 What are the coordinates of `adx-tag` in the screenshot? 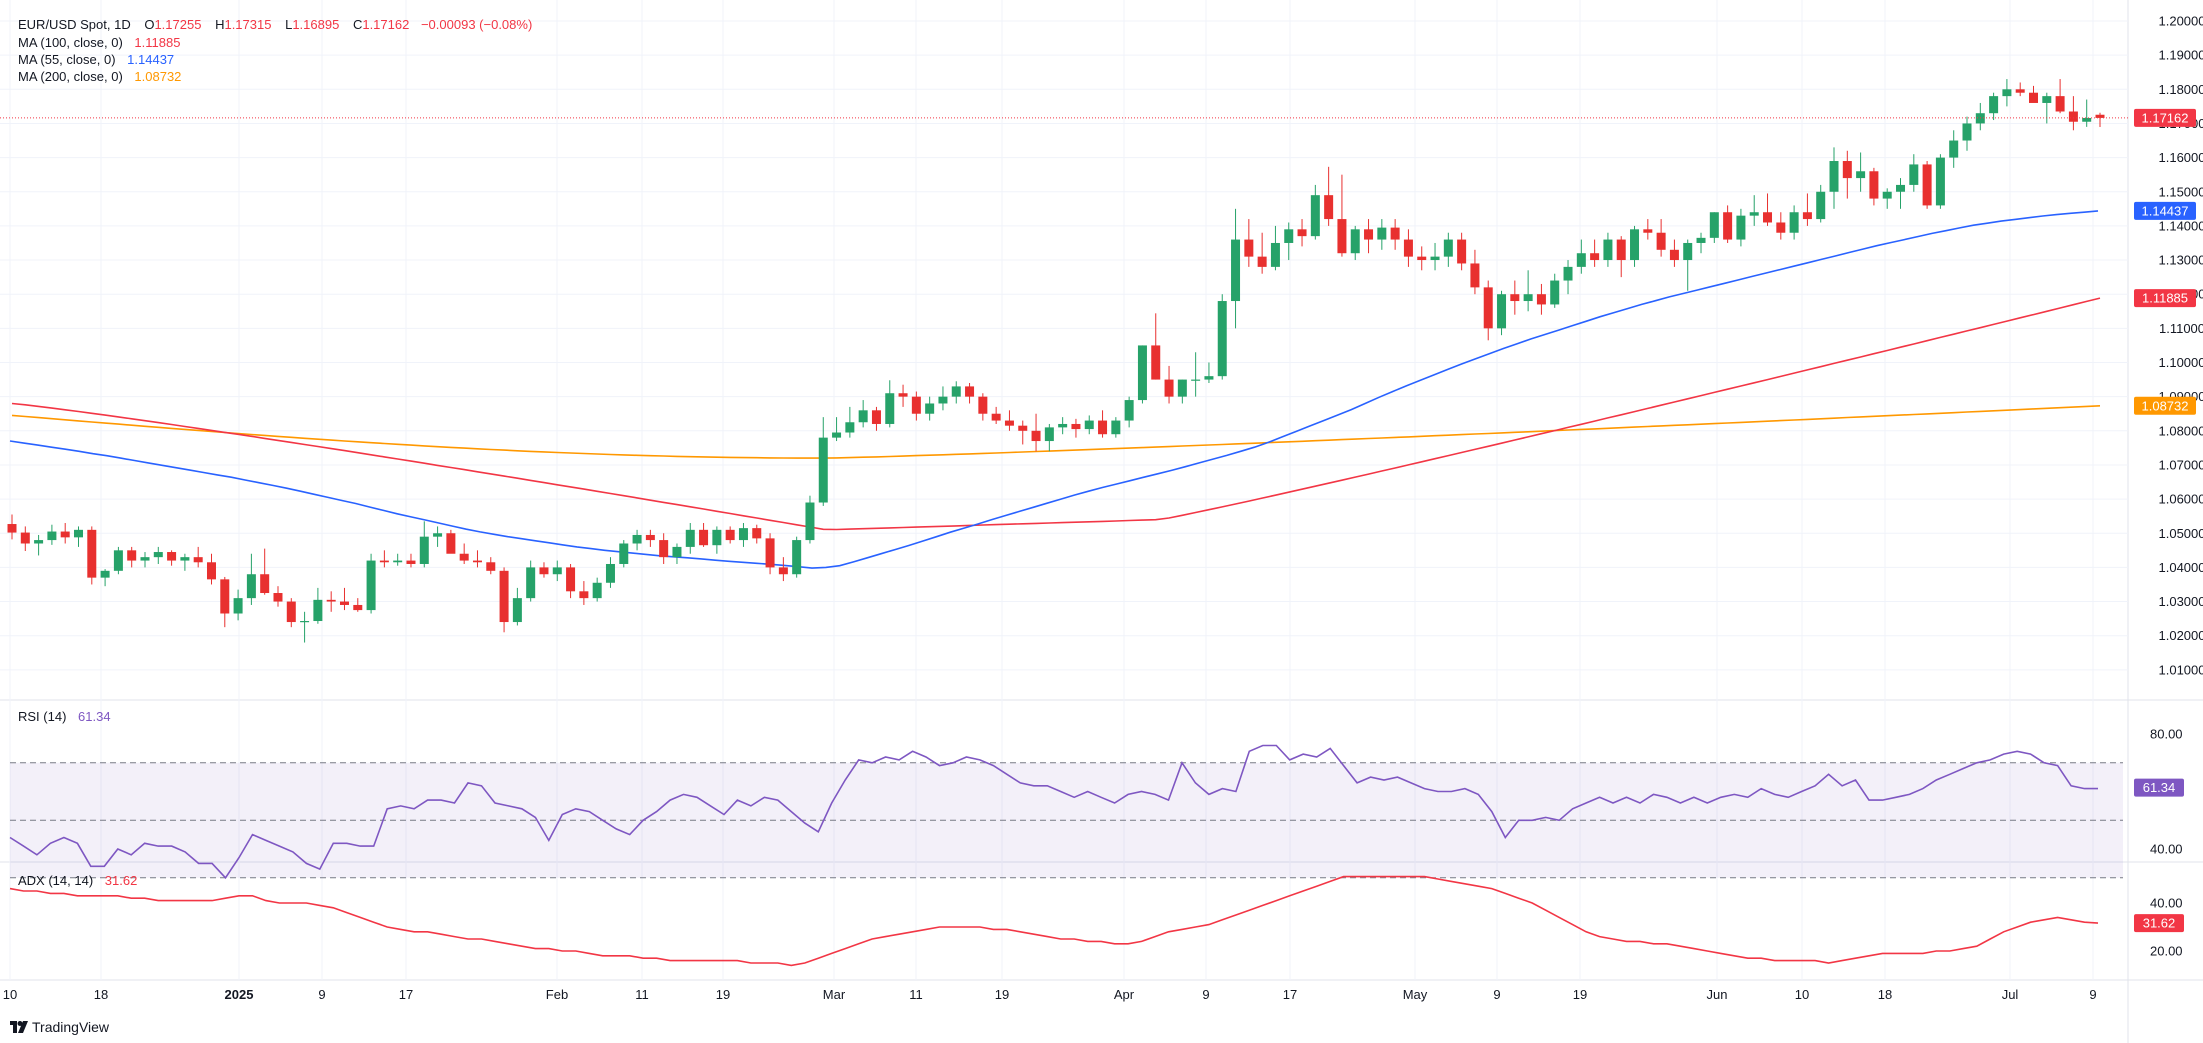 It's located at (2159, 923).